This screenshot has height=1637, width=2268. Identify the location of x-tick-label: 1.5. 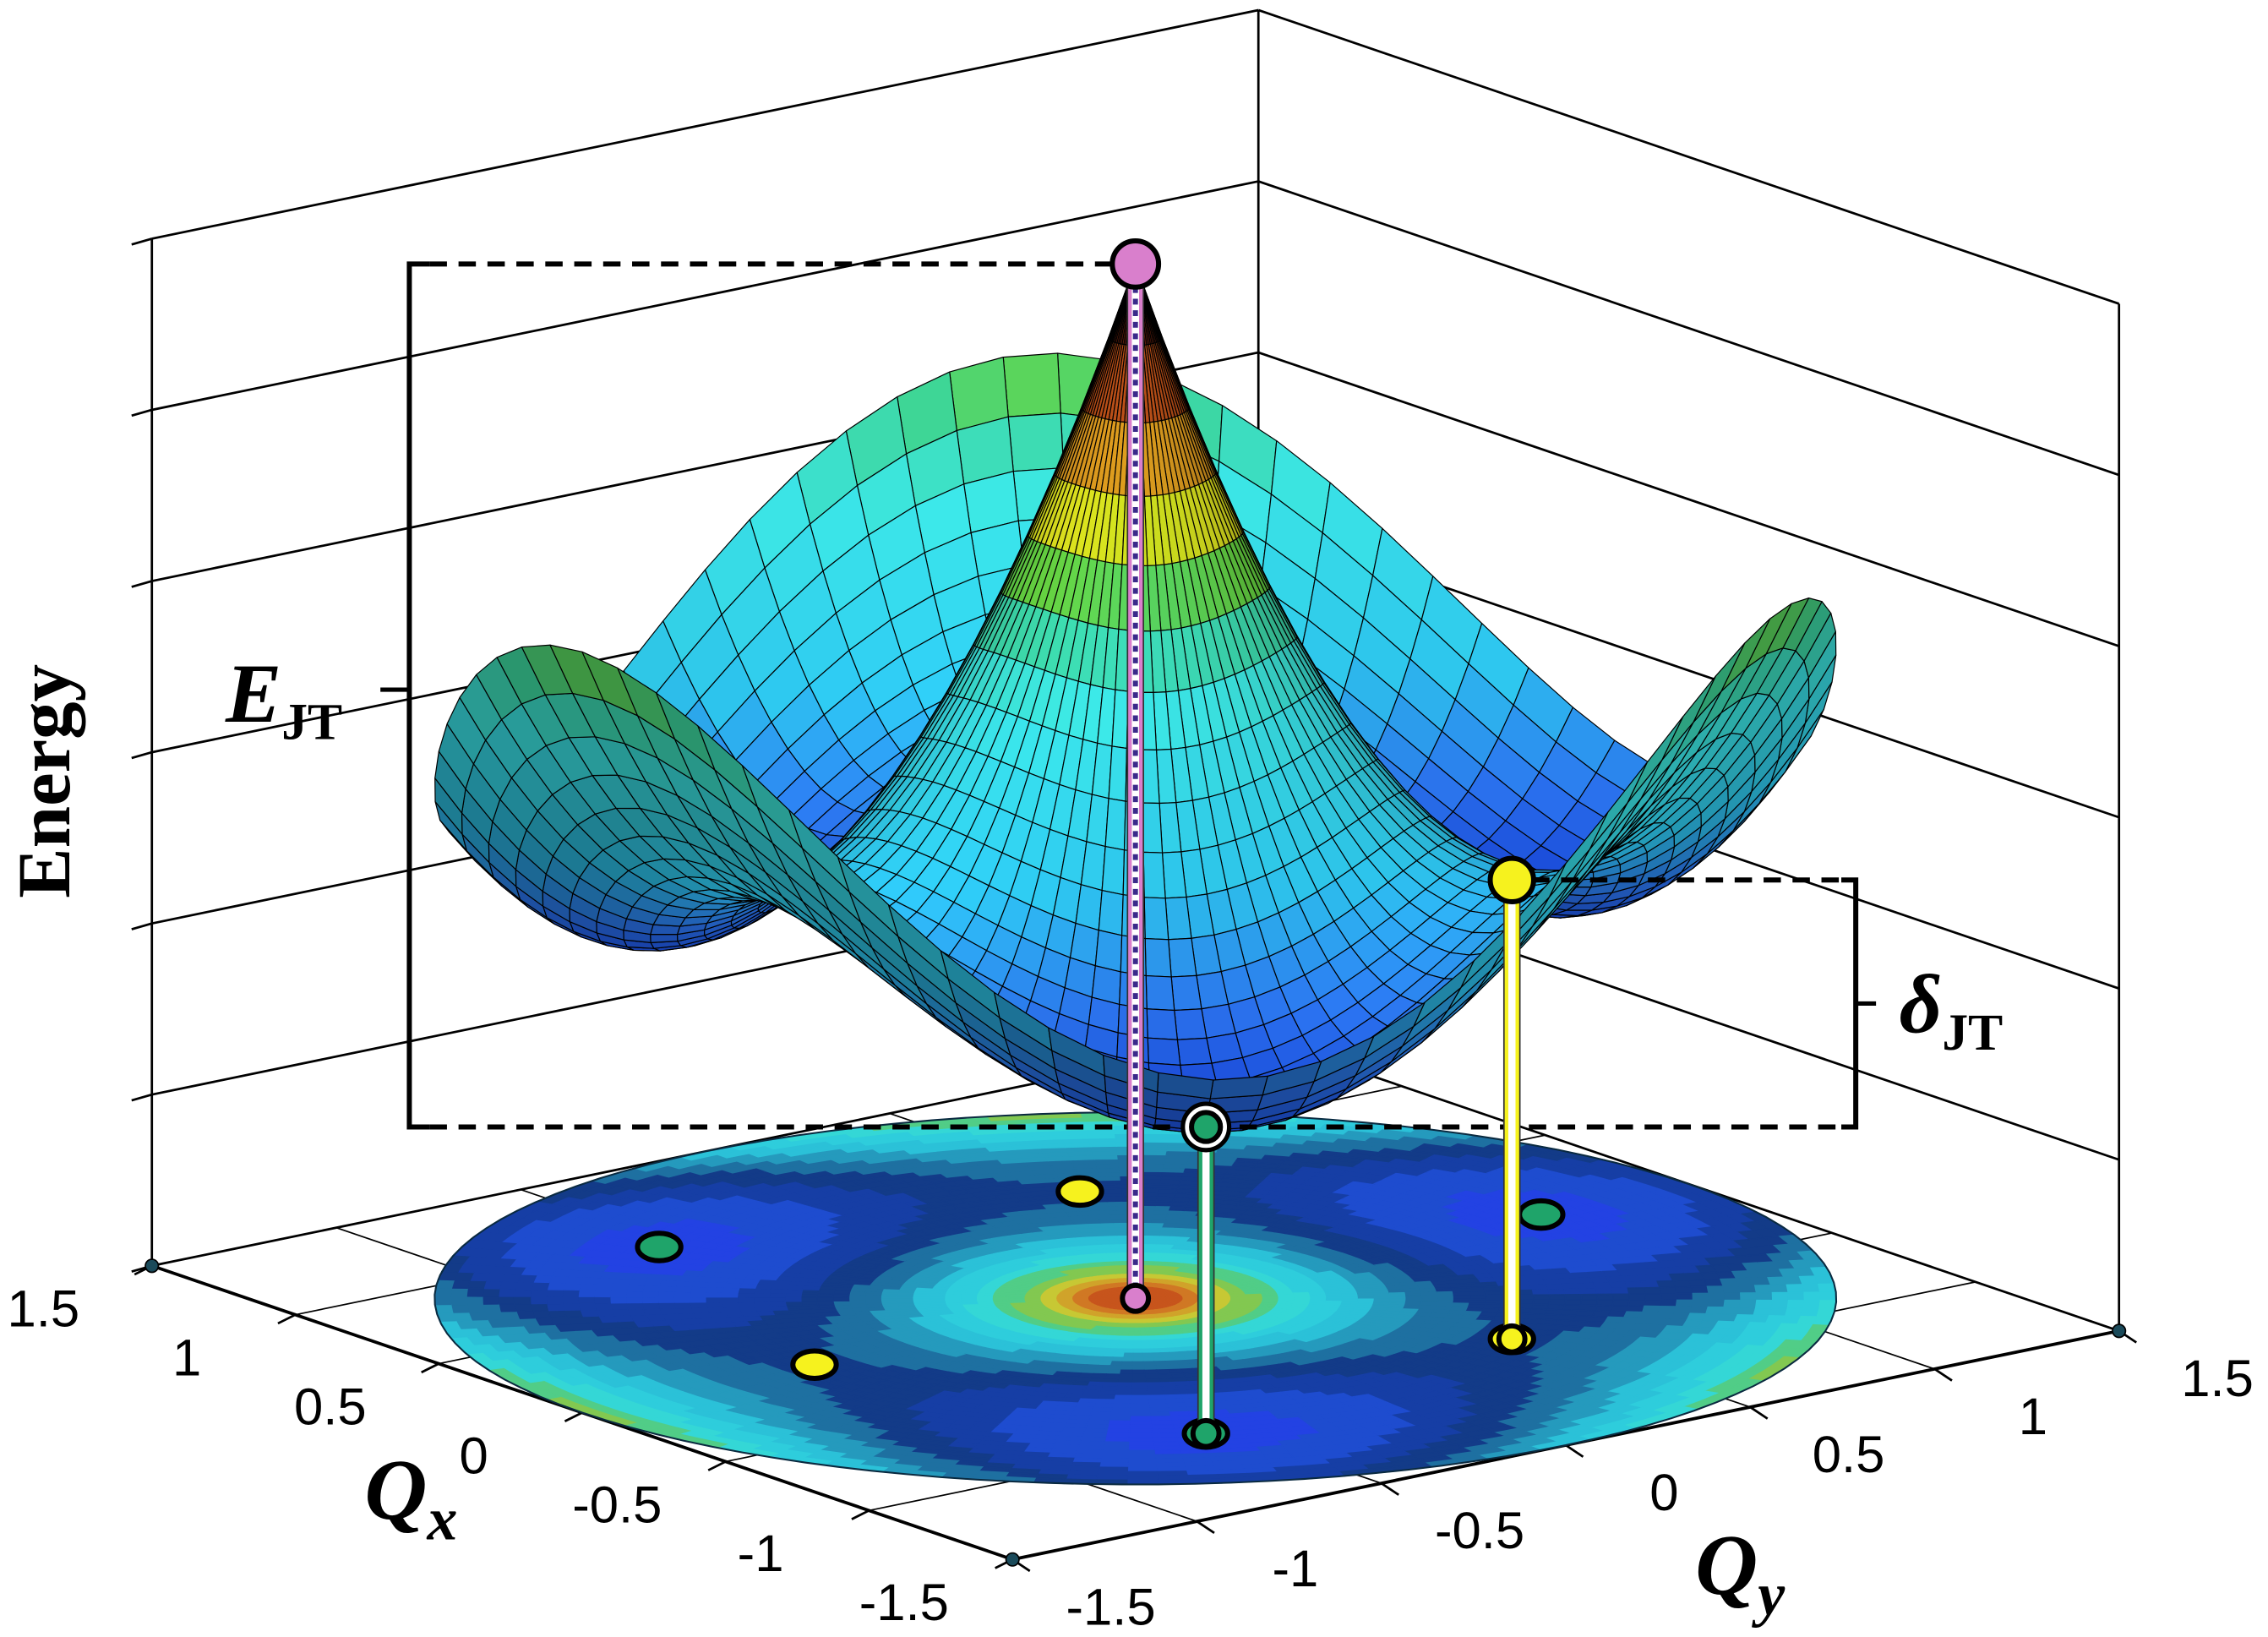
(44, 1309).